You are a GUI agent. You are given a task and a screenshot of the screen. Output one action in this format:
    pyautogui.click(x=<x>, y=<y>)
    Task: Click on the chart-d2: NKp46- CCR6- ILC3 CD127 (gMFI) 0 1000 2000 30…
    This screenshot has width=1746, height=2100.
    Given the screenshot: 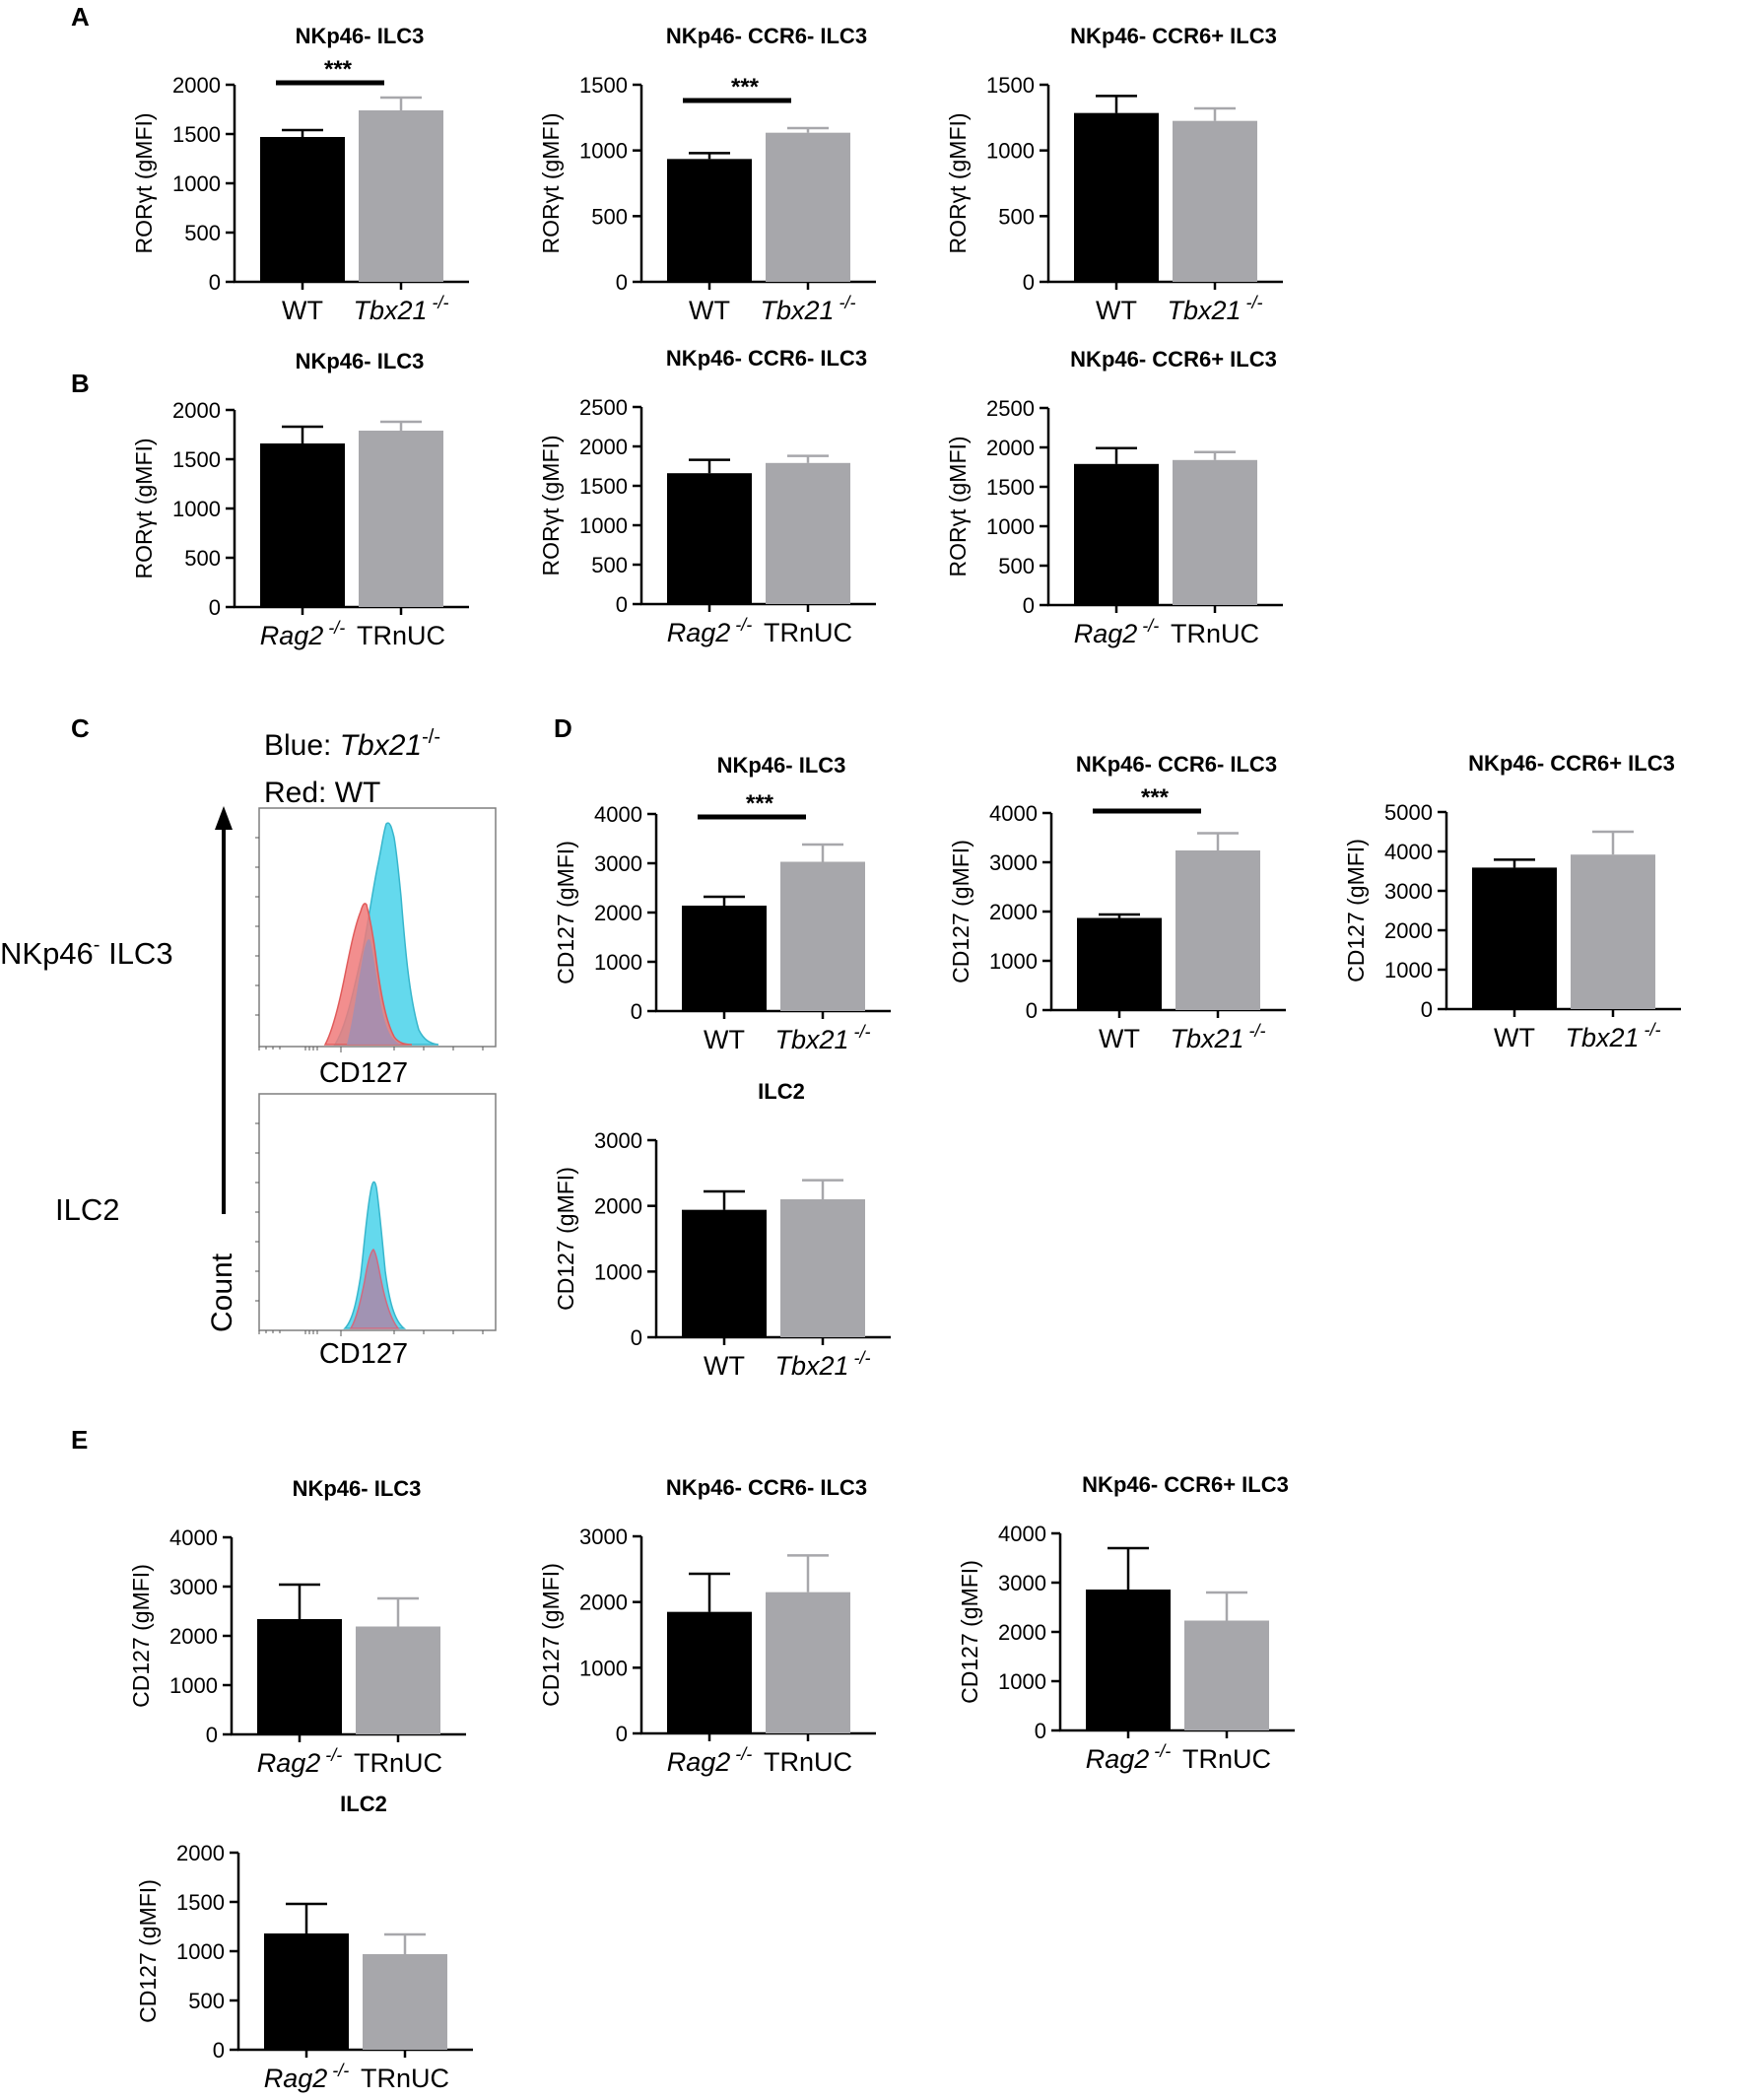 What is the action you would take?
    pyautogui.click(x=1117, y=902)
    